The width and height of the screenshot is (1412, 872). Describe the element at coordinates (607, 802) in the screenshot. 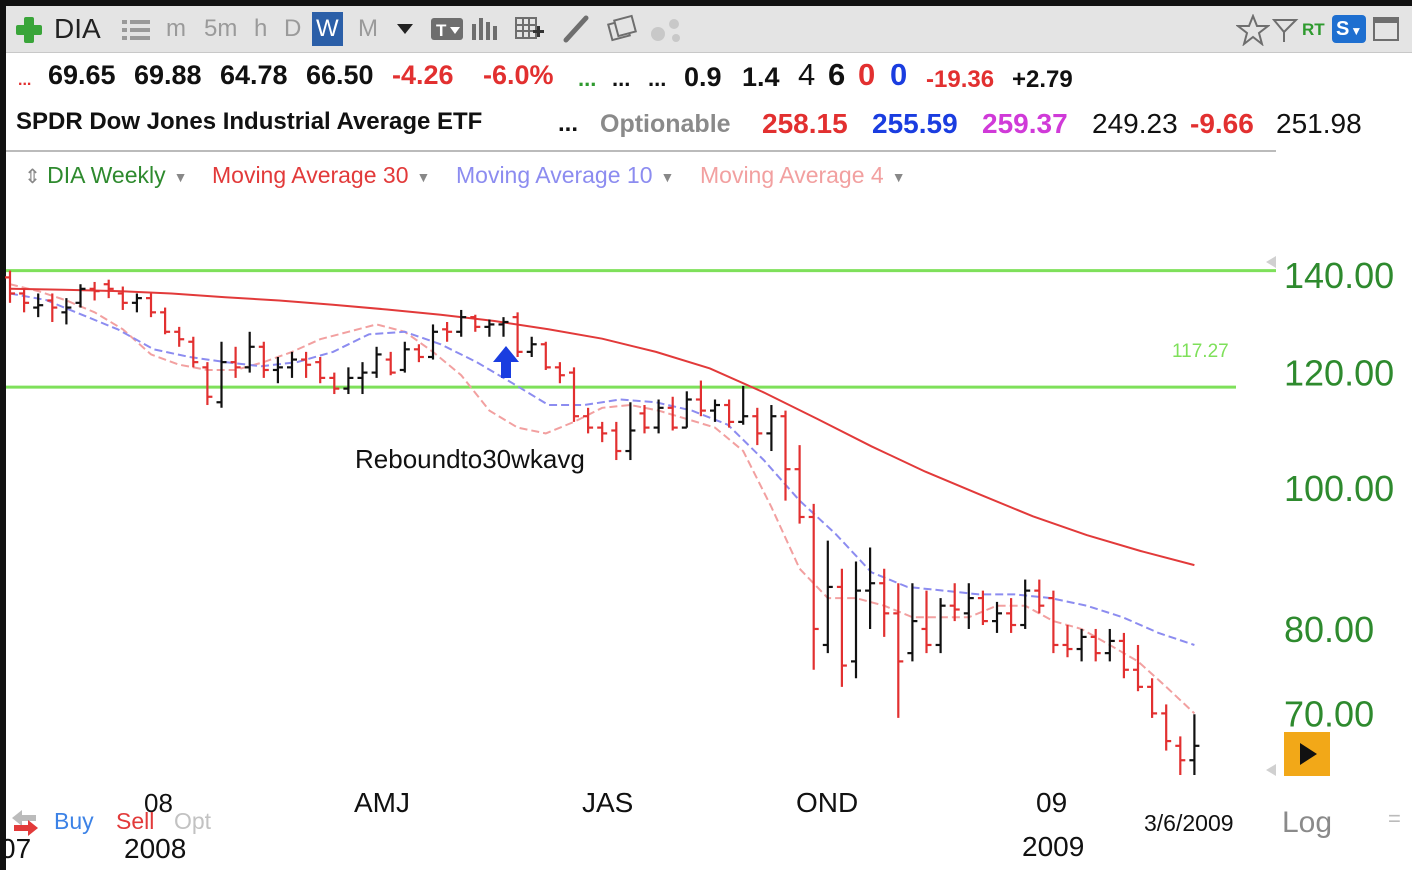

I see `x-axis-label: JAS` at that location.